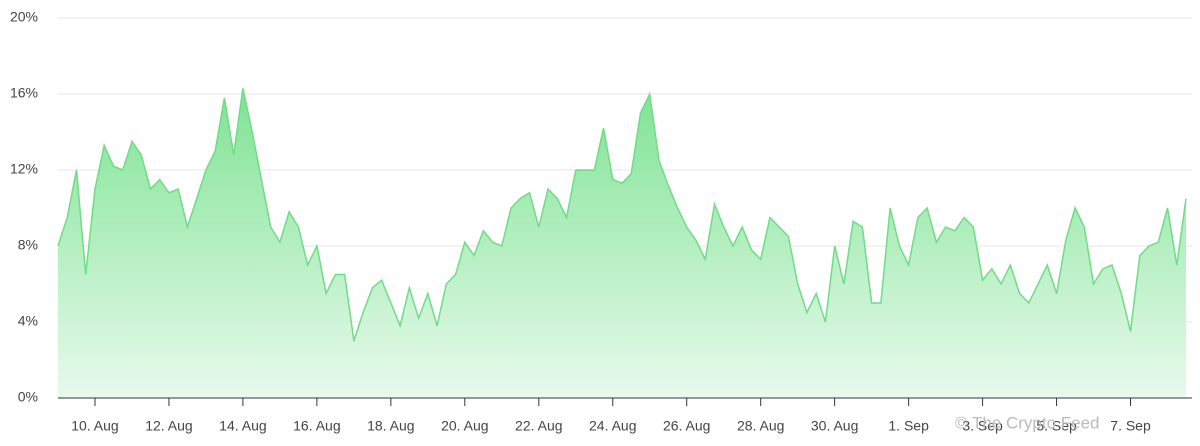 The height and width of the screenshot is (446, 1200). Describe the element at coordinates (908, 426) in the screenshot. I see `x-tick-label: 1. Sep` at that location.